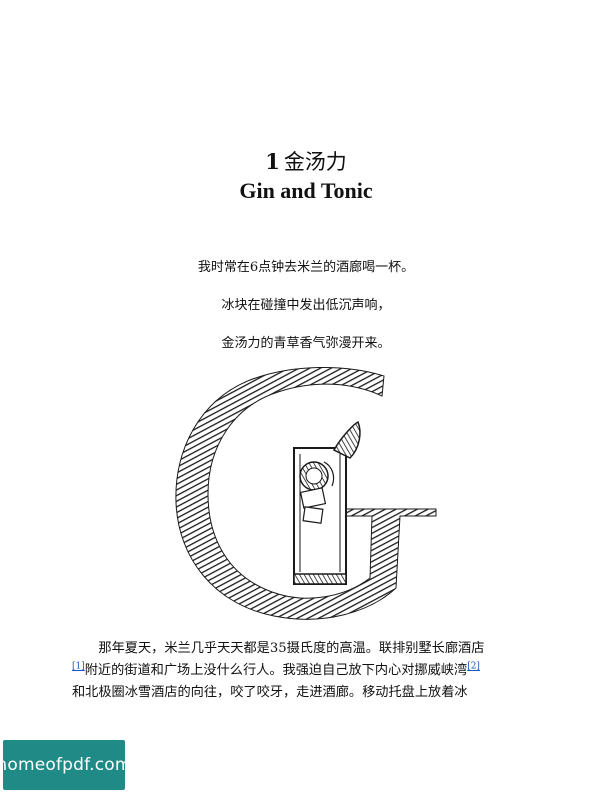  What do you see at coordinates (306, 343) in the screenshot?
I see `epigraph-line: 金汤力的青草香气弥漫开来。` at bounding box center [306, 343].